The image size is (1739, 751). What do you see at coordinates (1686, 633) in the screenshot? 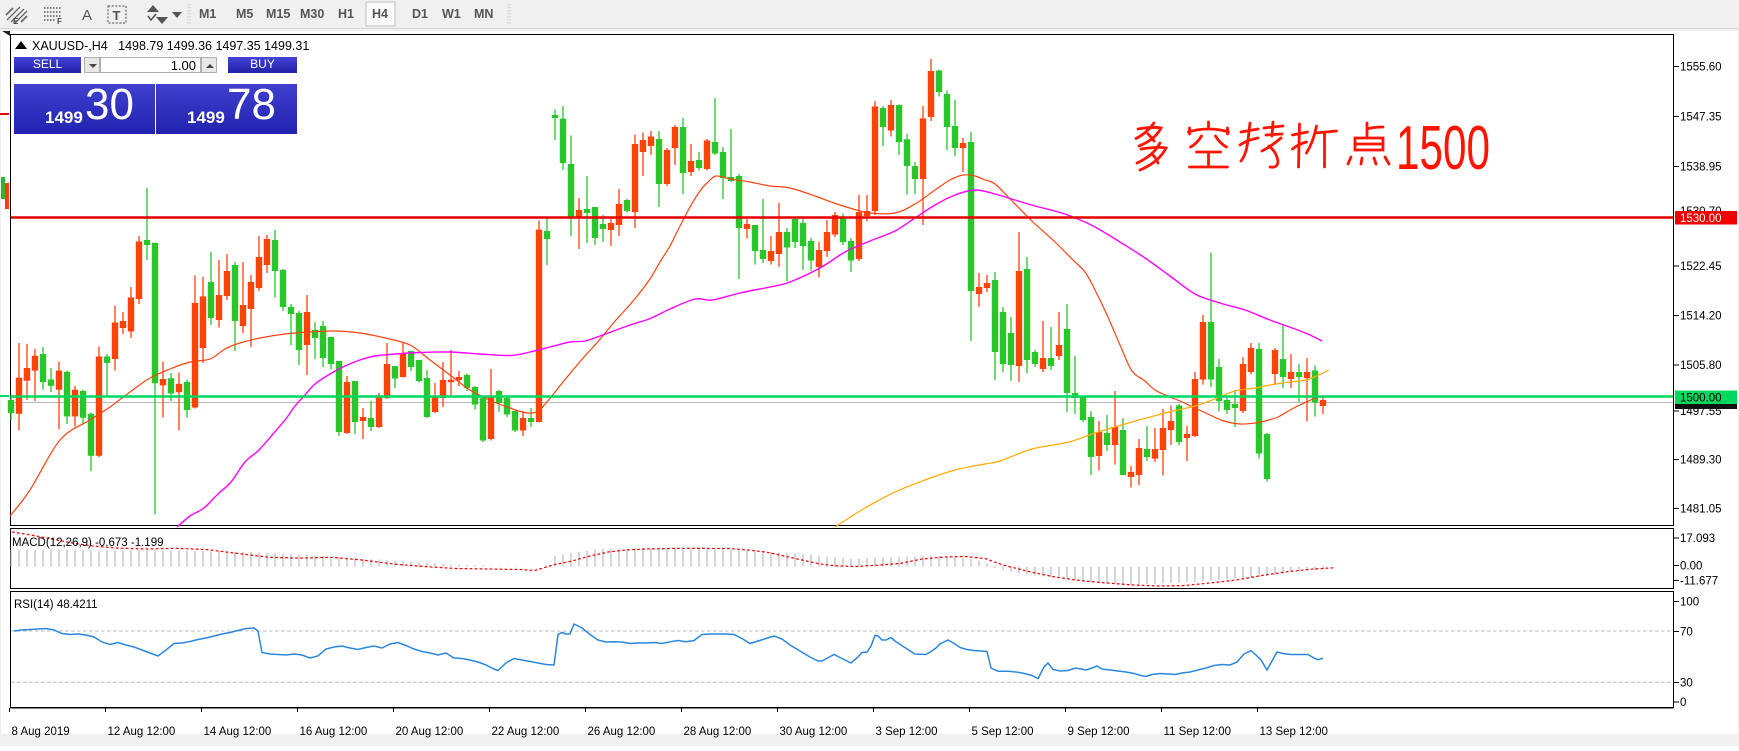
I see `svg-text: 70` at bounding box center [1686, 633].